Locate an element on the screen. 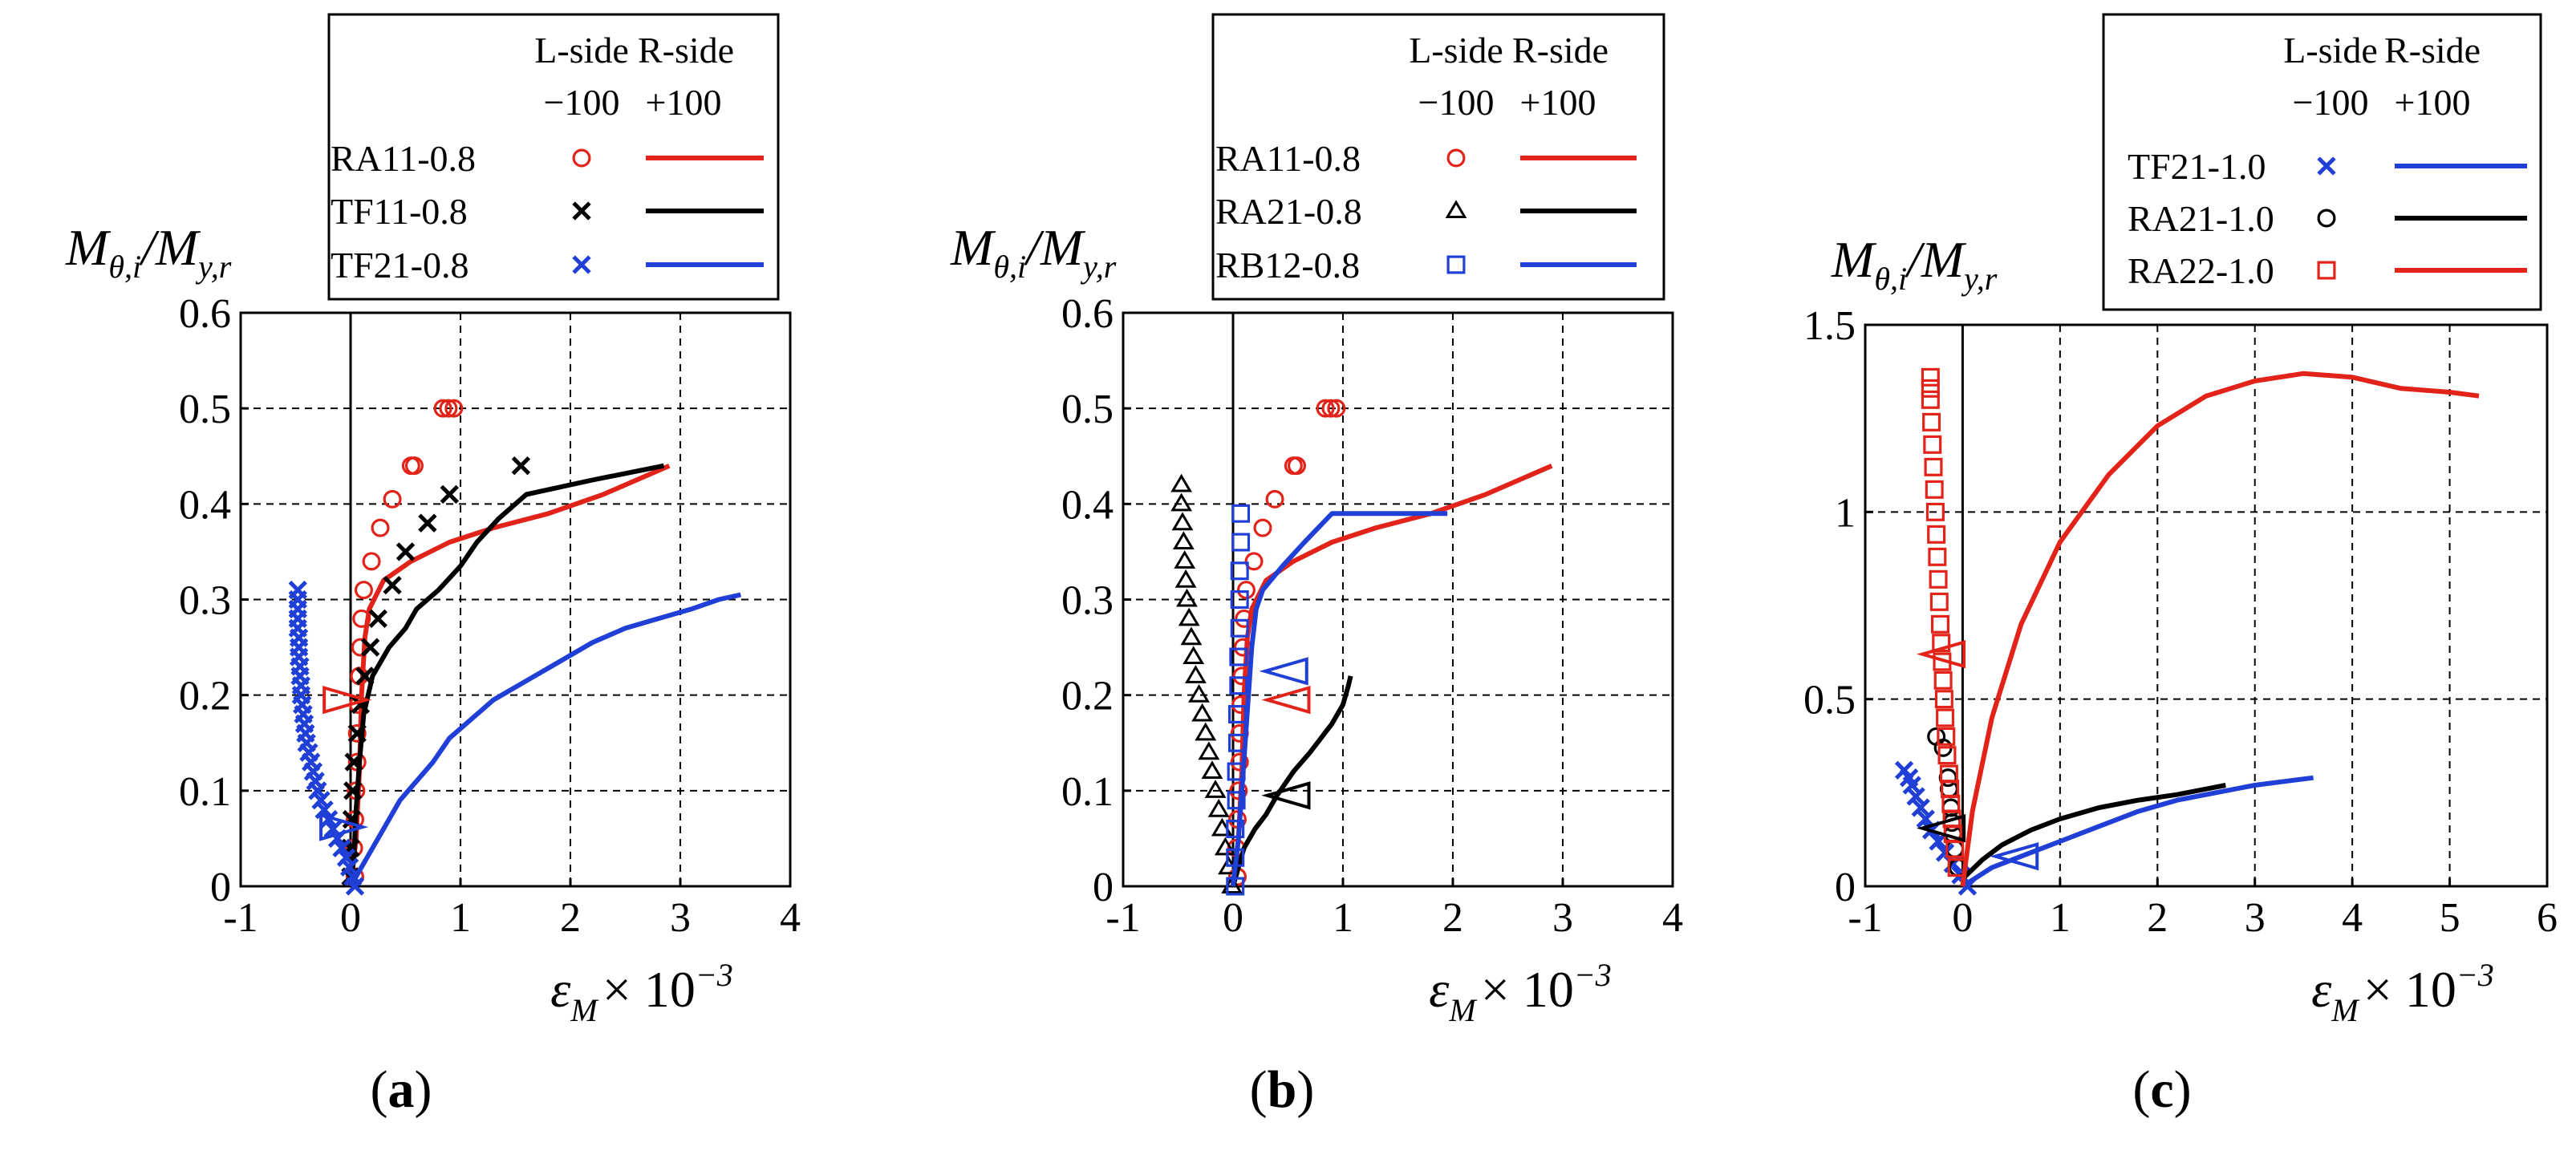 The height and width of the screenshot is (1171, 2576). x-label-sub: M is located at coordinates (2345, 1010).